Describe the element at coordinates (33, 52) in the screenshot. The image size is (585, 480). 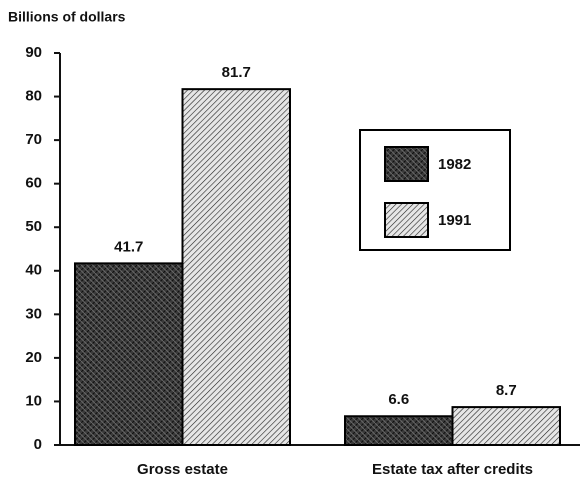
I see `y-tick-label: 90` at that location.